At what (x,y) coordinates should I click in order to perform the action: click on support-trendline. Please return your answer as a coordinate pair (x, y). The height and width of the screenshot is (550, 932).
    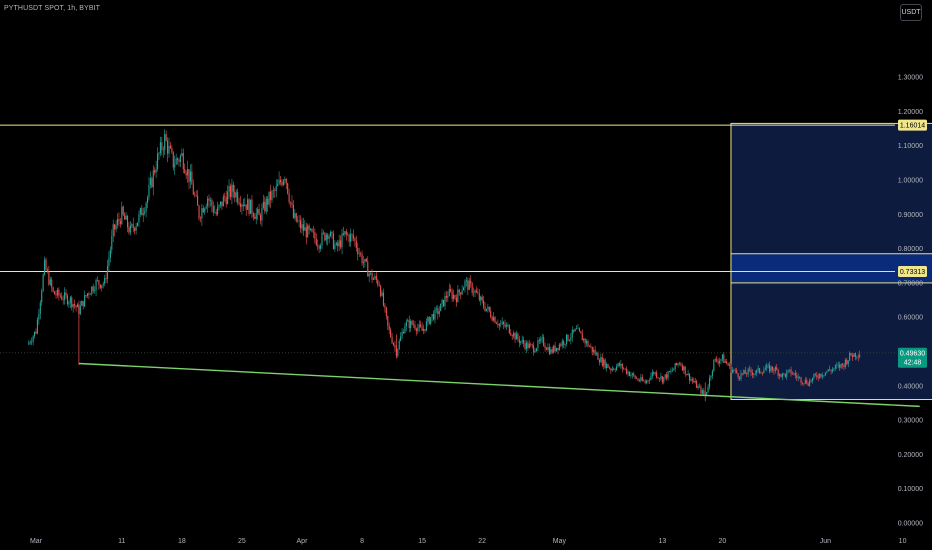
    Looking at the image, I should click on (499, 385).